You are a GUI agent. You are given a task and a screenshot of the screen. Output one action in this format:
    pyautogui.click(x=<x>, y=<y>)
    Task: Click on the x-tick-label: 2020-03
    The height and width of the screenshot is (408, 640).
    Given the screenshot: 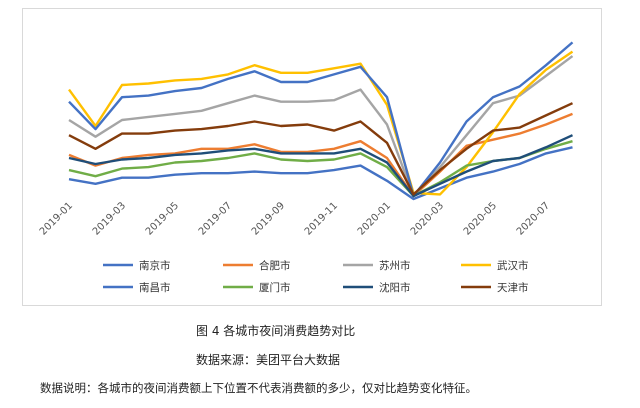 What is the action you would take?
    pyautogui.click(x=427, y=218)
    